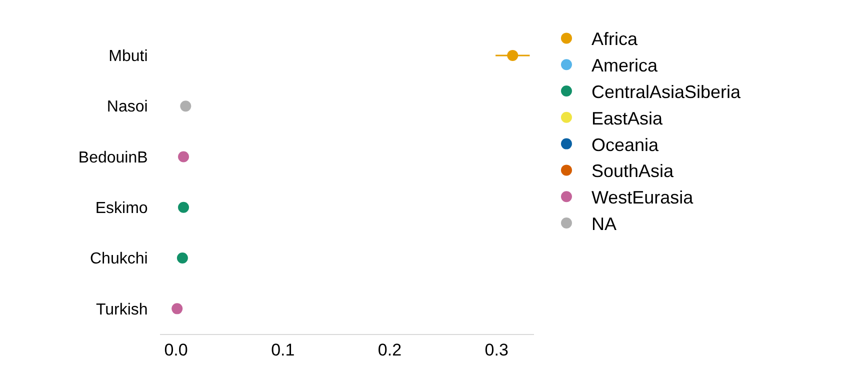 The image size is (864, 384). I want to click on y-tick-label: Nasoi, so click(127, 107).